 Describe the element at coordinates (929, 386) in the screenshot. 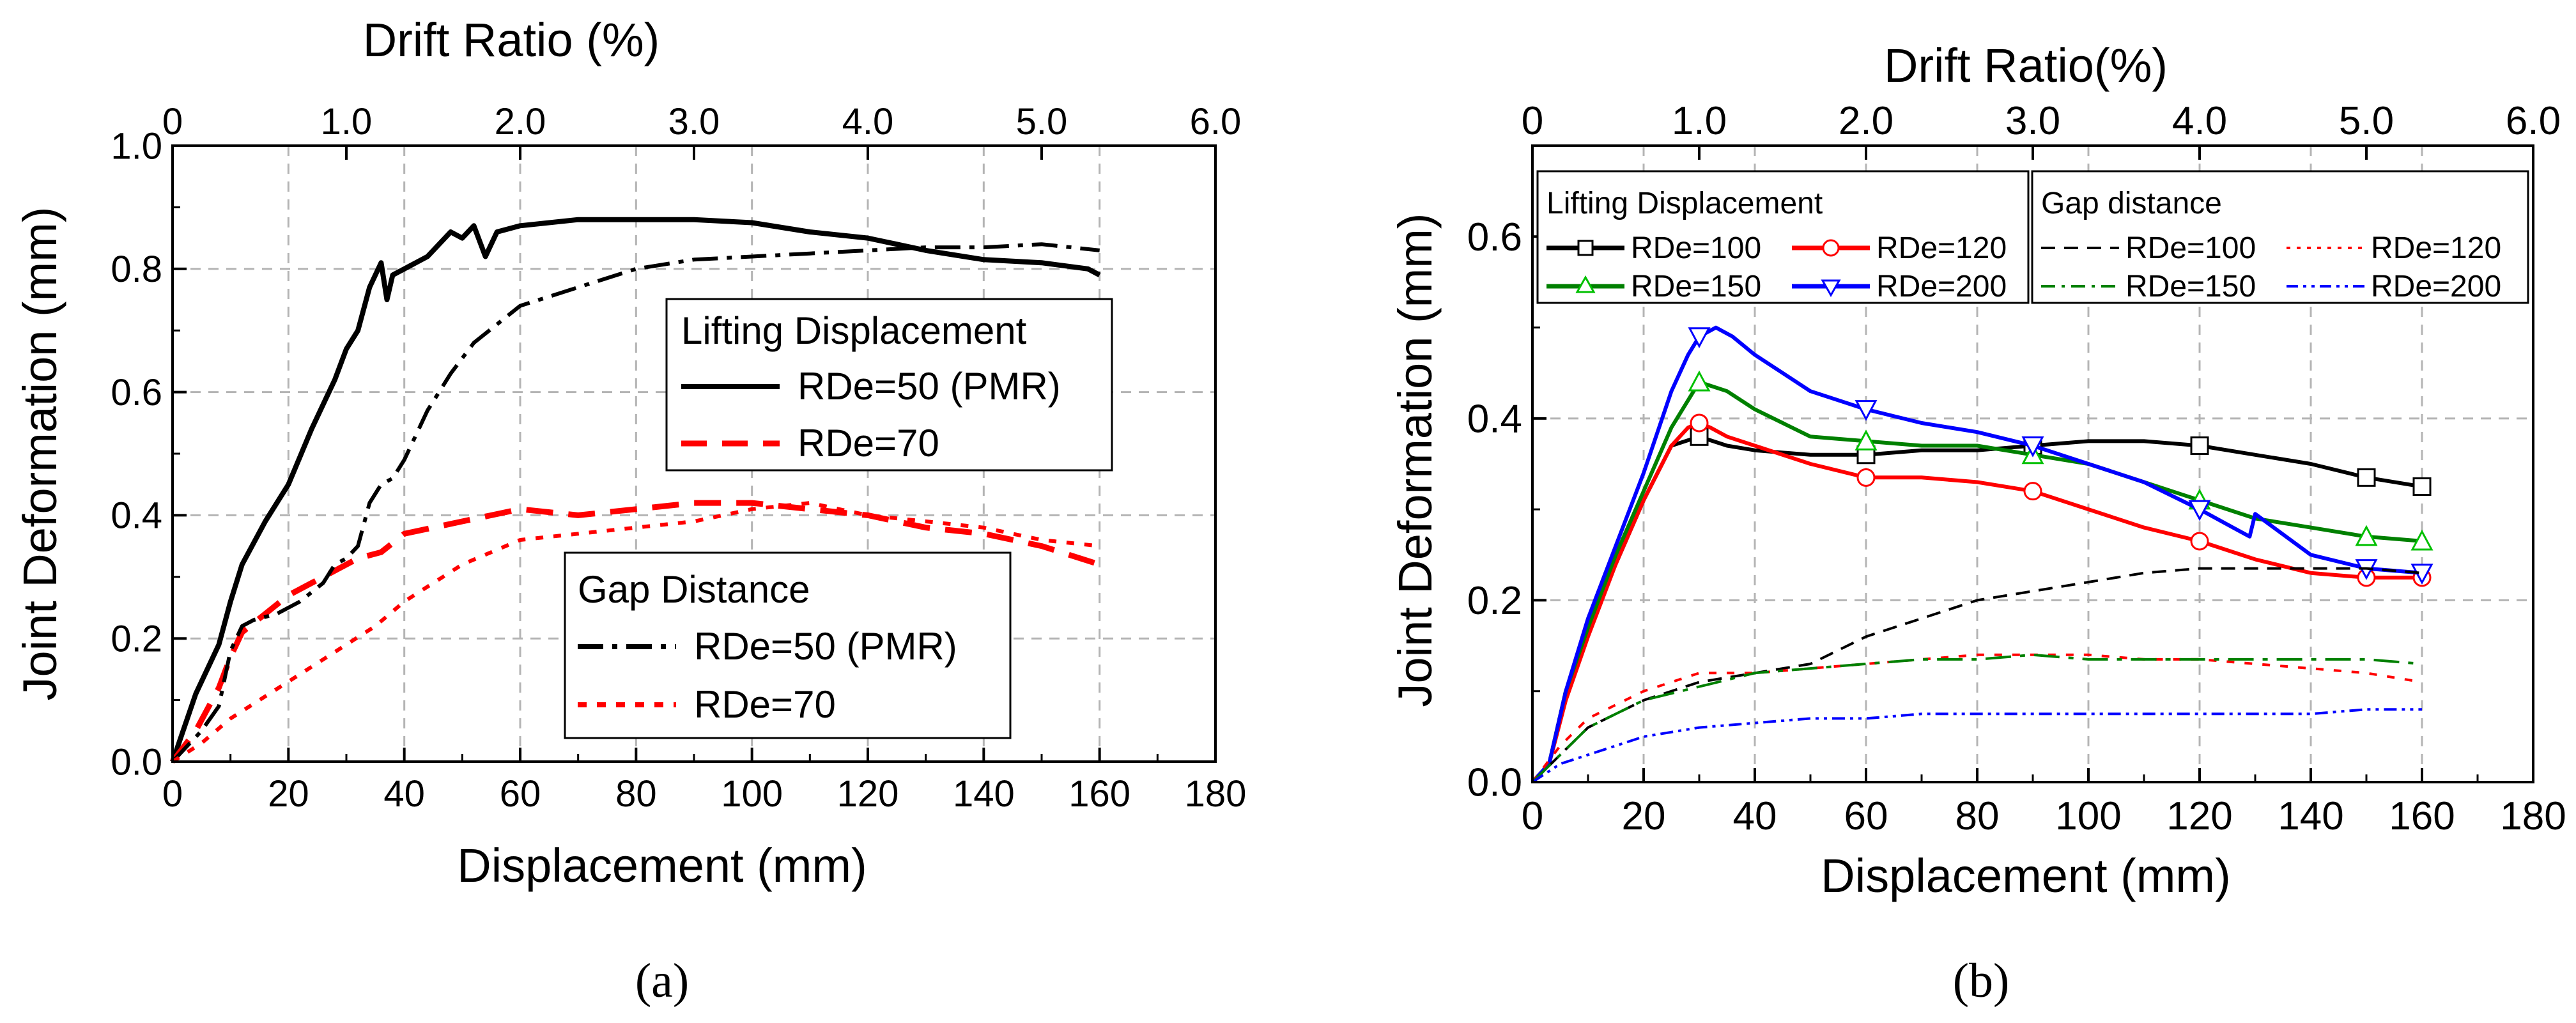

I see `panel-a-legend-label-1: RDe=50 (PMR)` at that location.